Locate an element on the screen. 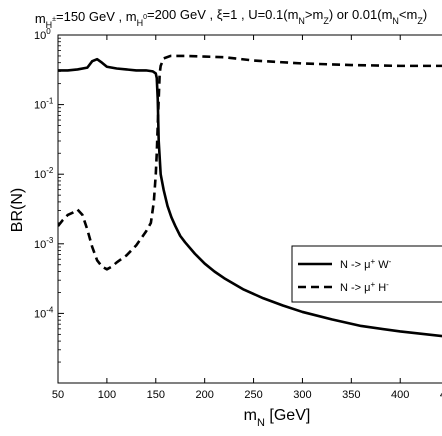 This screenshot has width=442, height=436. x-tick-label: 50 is located at coordinates (58, 395).